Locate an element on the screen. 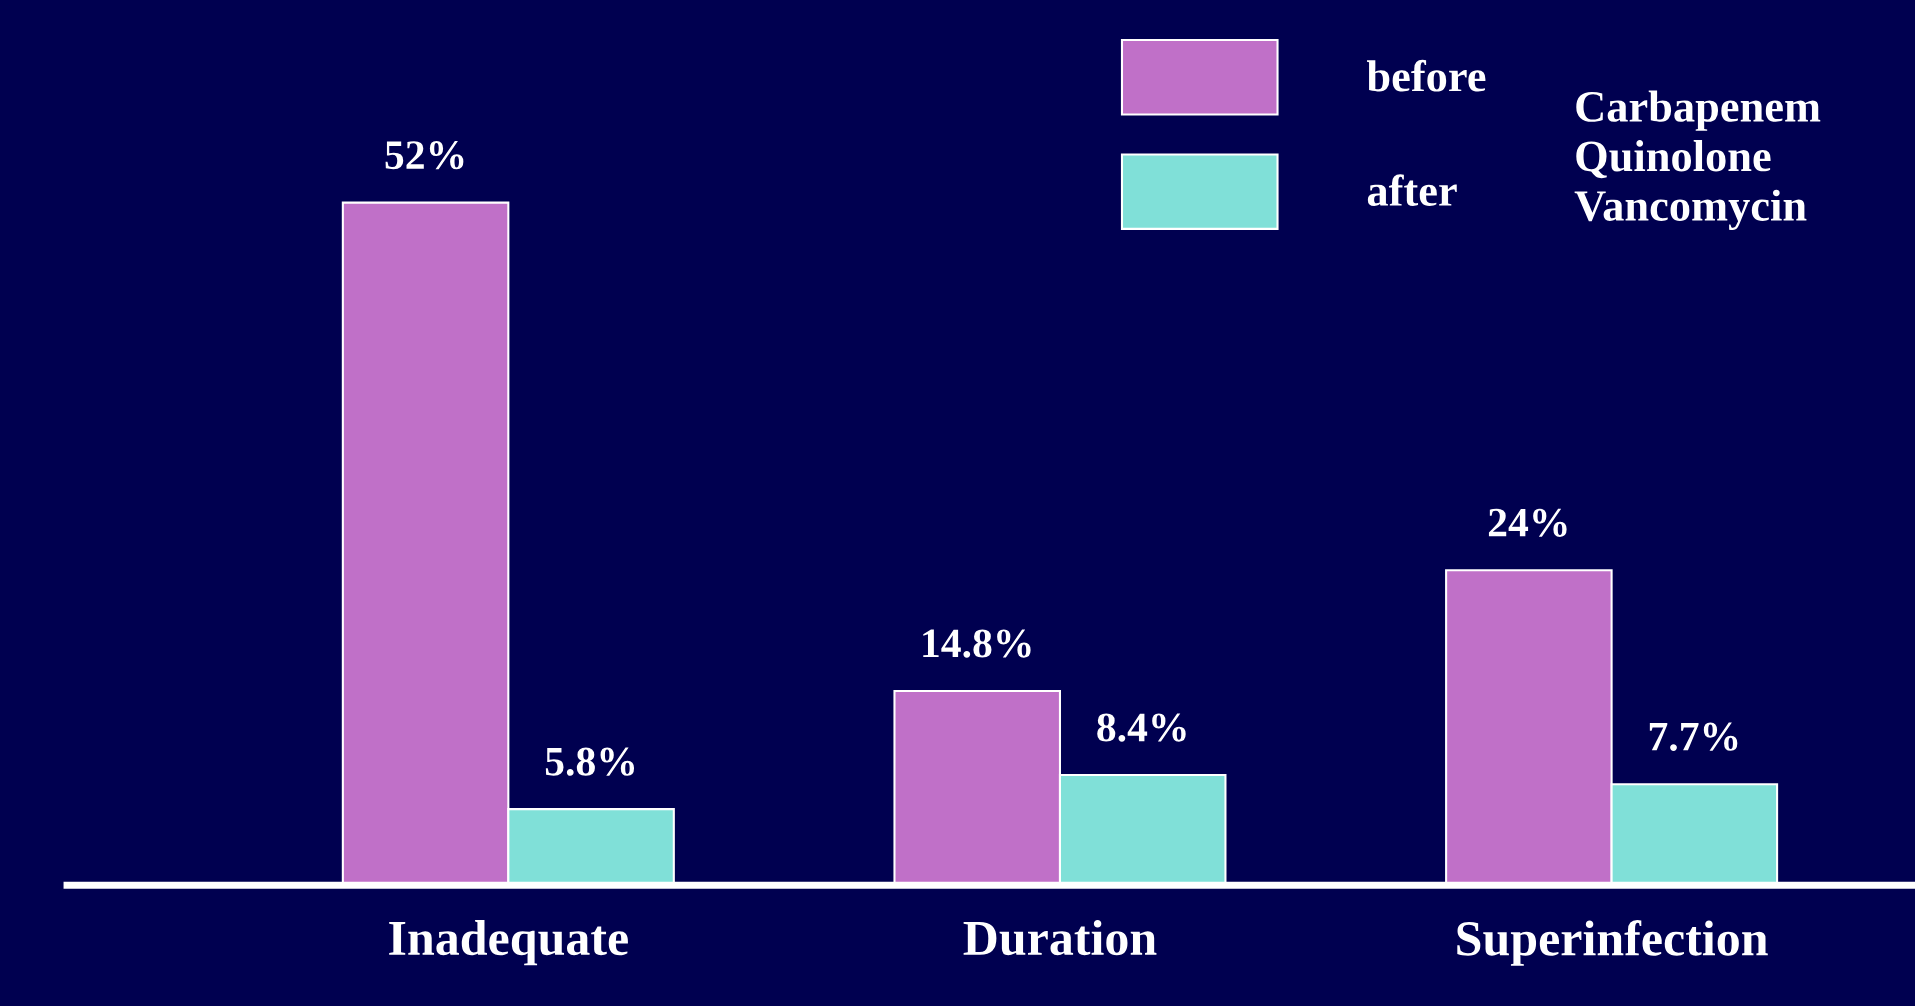 The height and width of the screenshot is (1006, 1915). data-label: 8.4% is located at coordinates (1141, 727).